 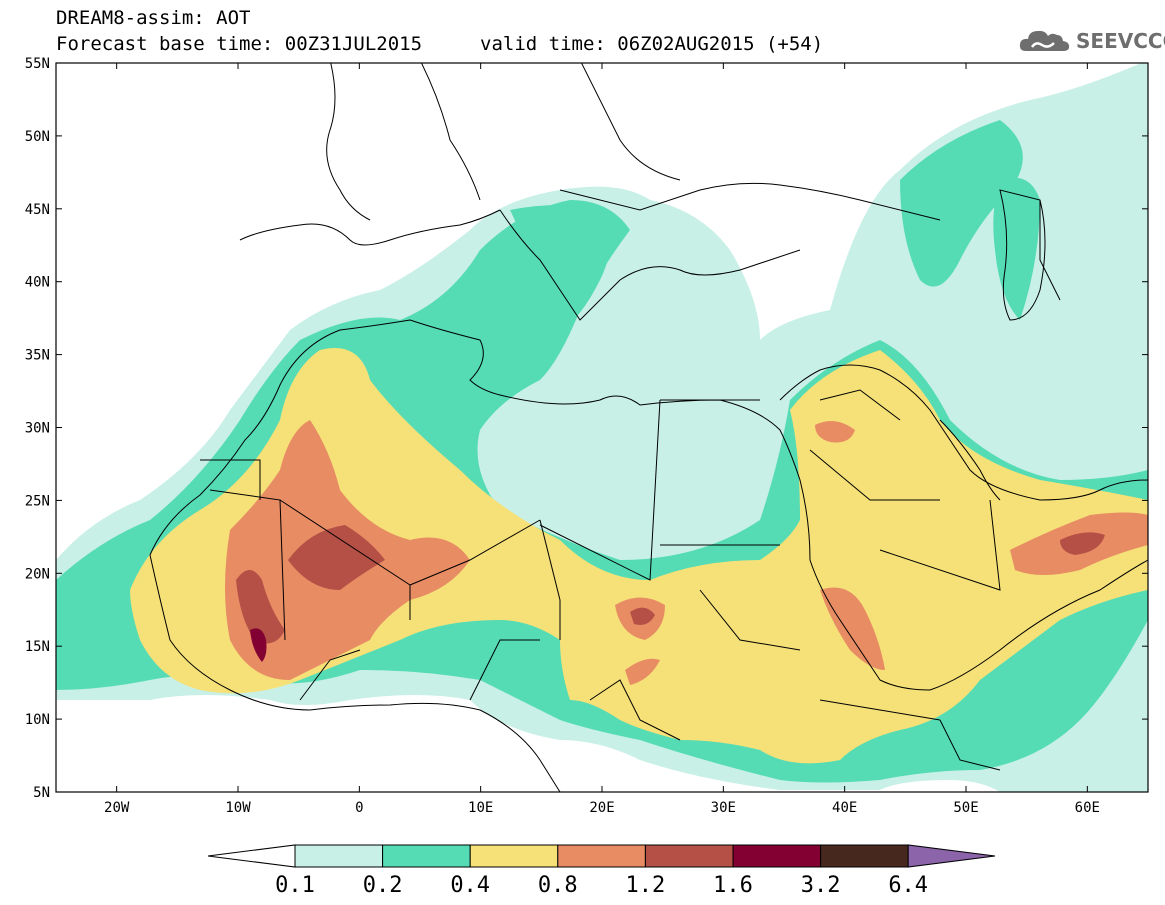 What do you see at coordinates (383, 885) in the screenshot?
I see `colorbar-level-label: 0.2` at bounding box center [383, 885].